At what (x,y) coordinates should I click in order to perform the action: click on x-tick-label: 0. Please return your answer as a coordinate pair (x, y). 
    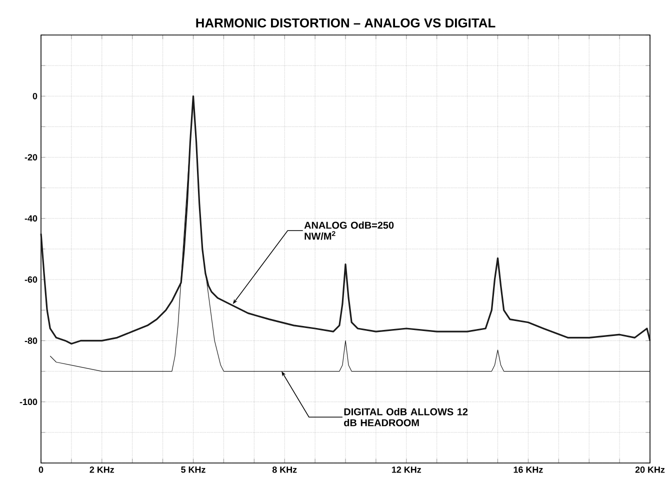
    Looking at the image, I should click on (41, 469).